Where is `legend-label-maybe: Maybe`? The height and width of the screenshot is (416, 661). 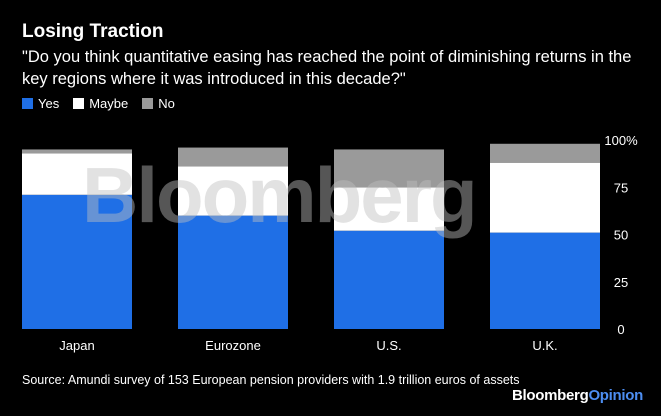 legend-label-maybe: Maybe is located at coordinates (109, 103).